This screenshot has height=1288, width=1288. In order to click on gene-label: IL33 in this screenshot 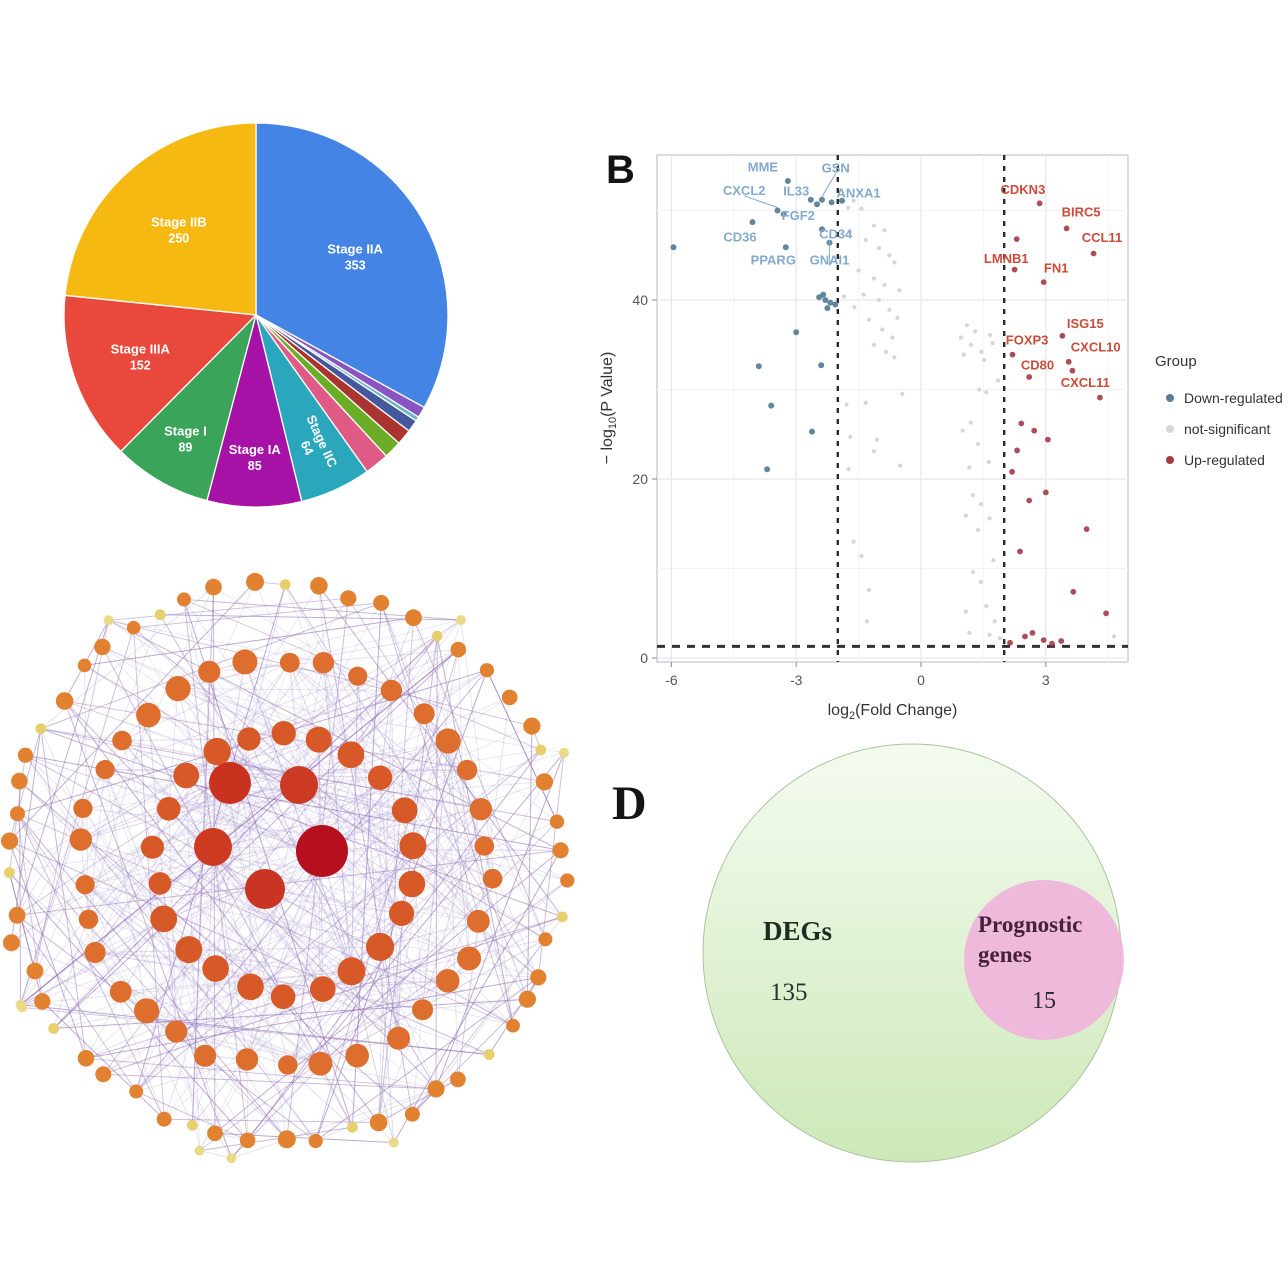, I will do `click(796, 191)`.